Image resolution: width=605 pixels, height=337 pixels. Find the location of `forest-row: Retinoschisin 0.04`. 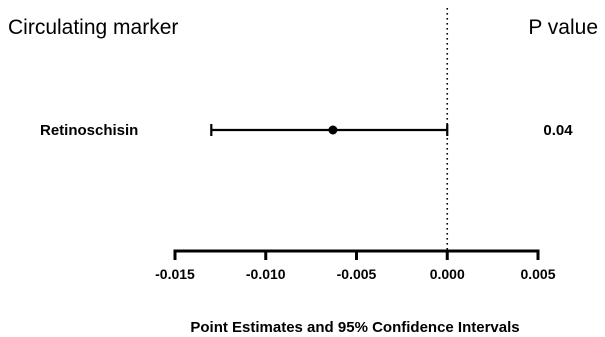

forest-row: Retinoschisin 0.04 is located at coordinates (306, 130).